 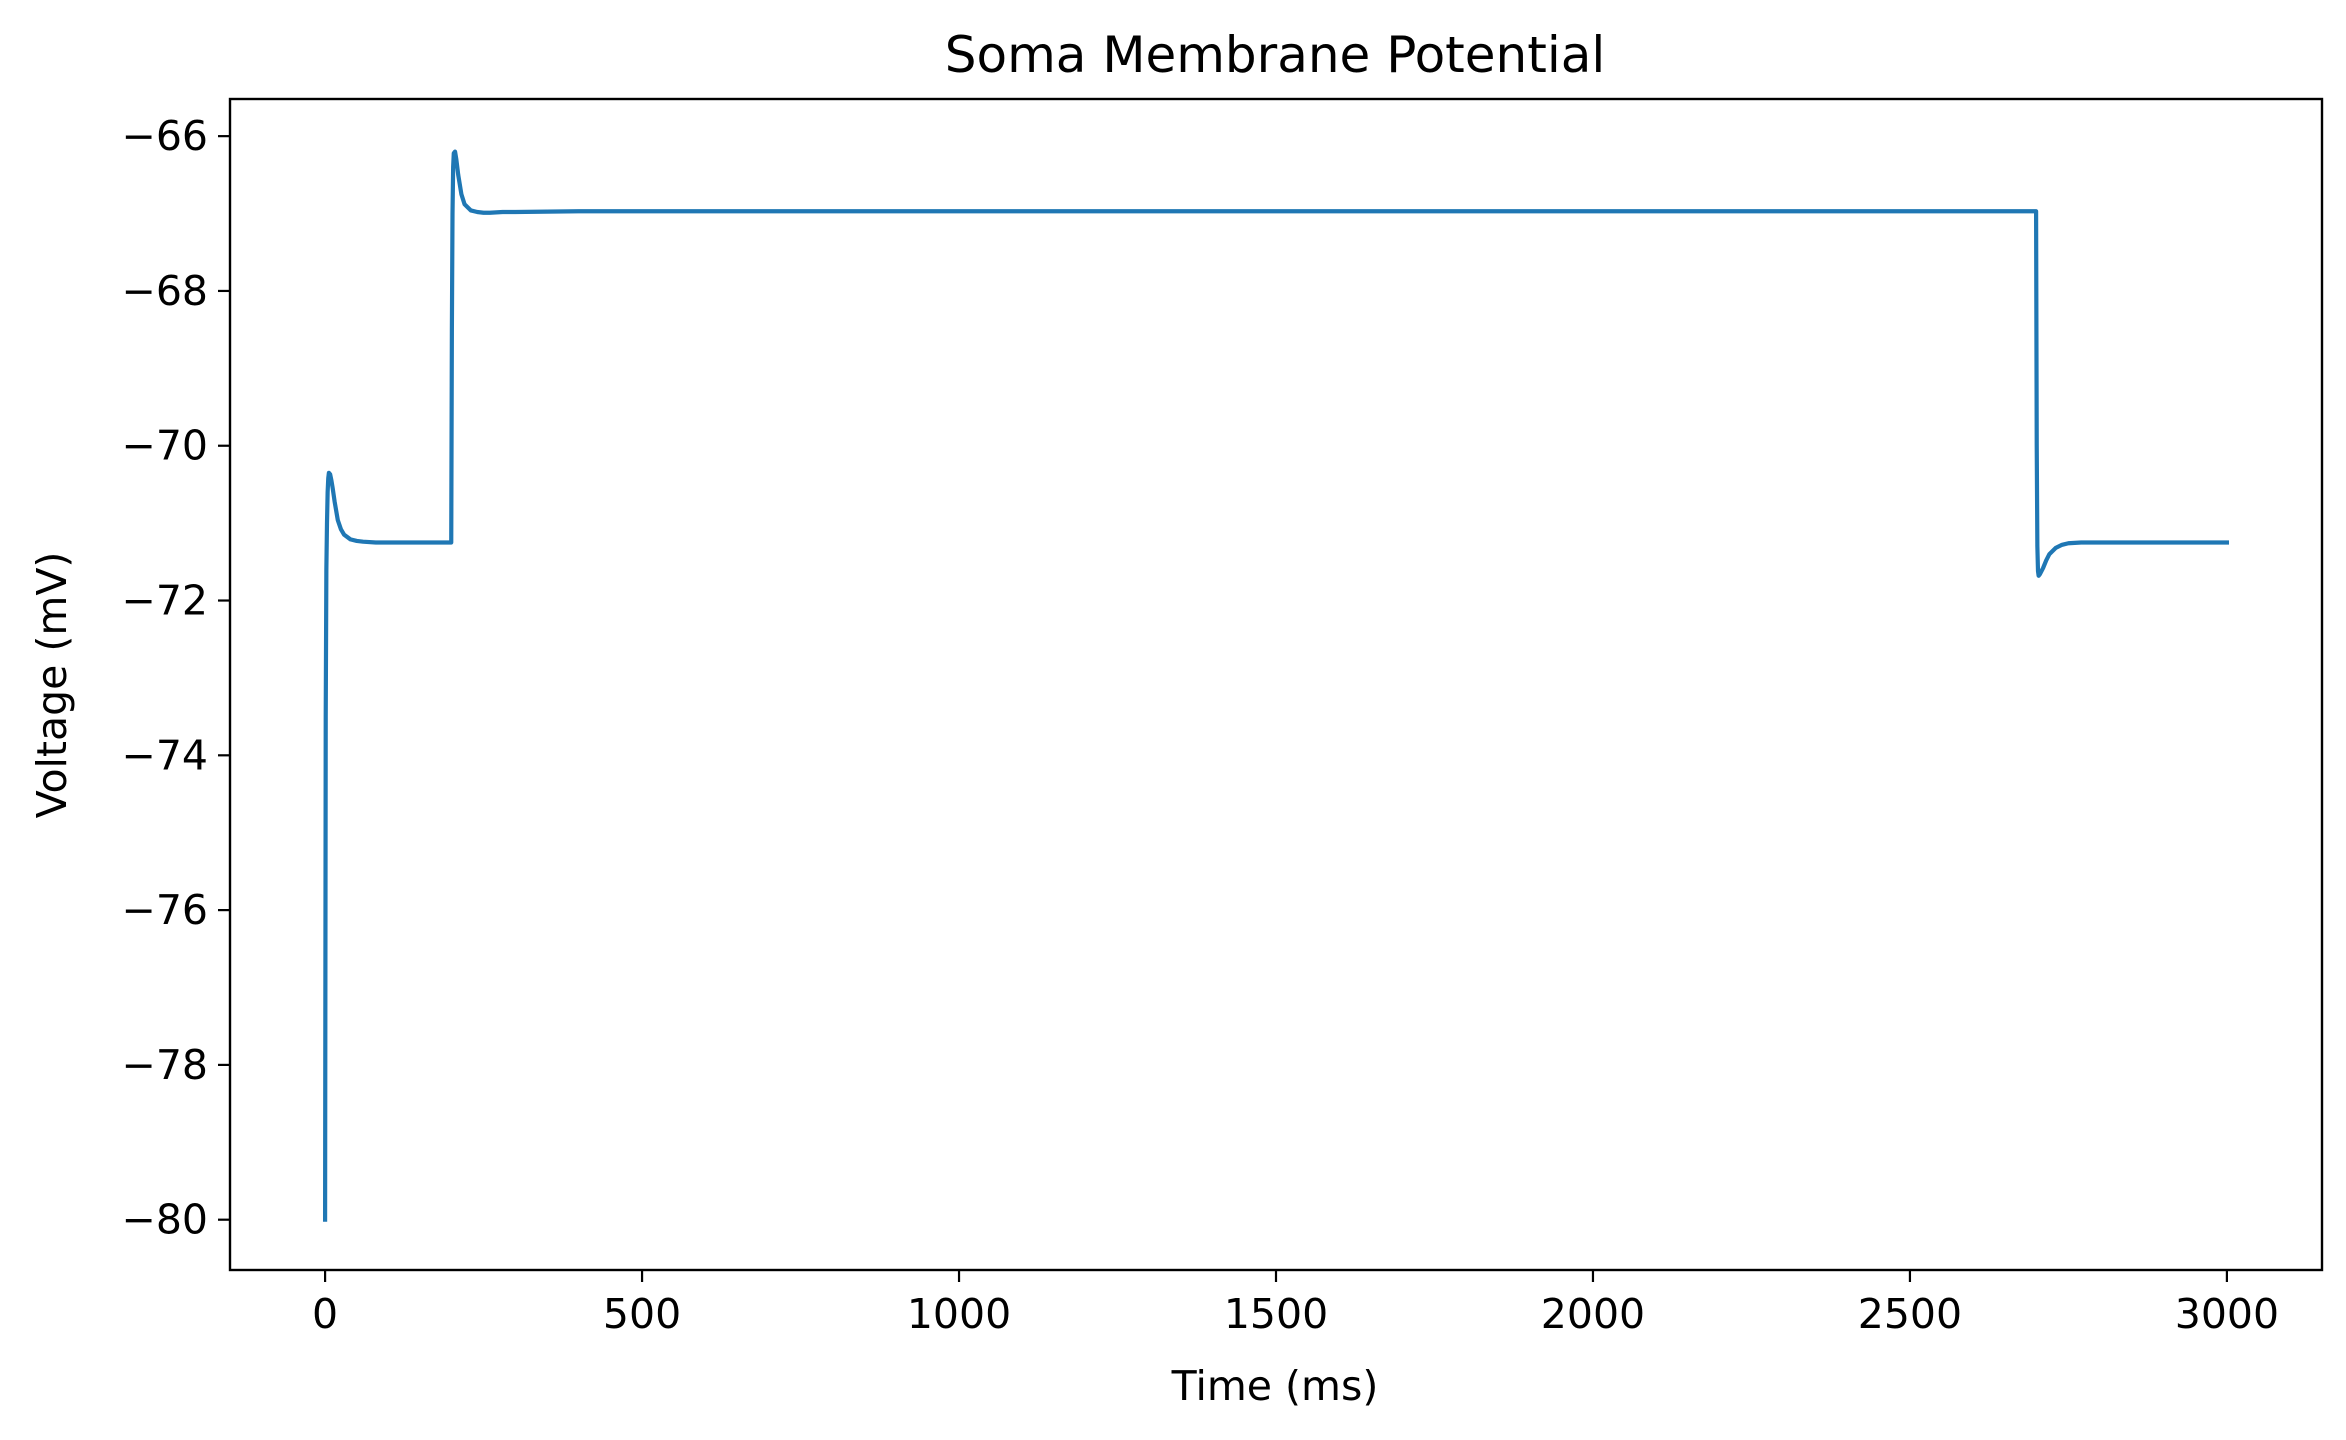 I want to click on y-tick-label: −74, so click(x=164, y=755).